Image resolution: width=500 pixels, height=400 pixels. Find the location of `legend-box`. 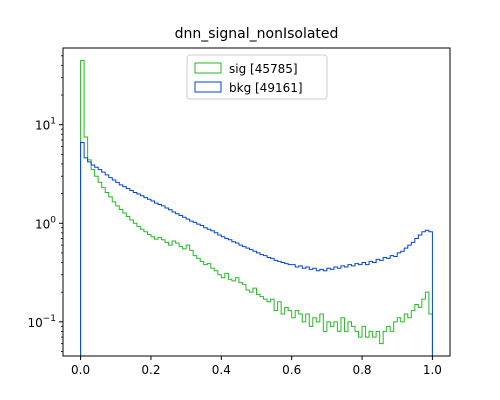

legend-box is located at coordinates (257, 77).